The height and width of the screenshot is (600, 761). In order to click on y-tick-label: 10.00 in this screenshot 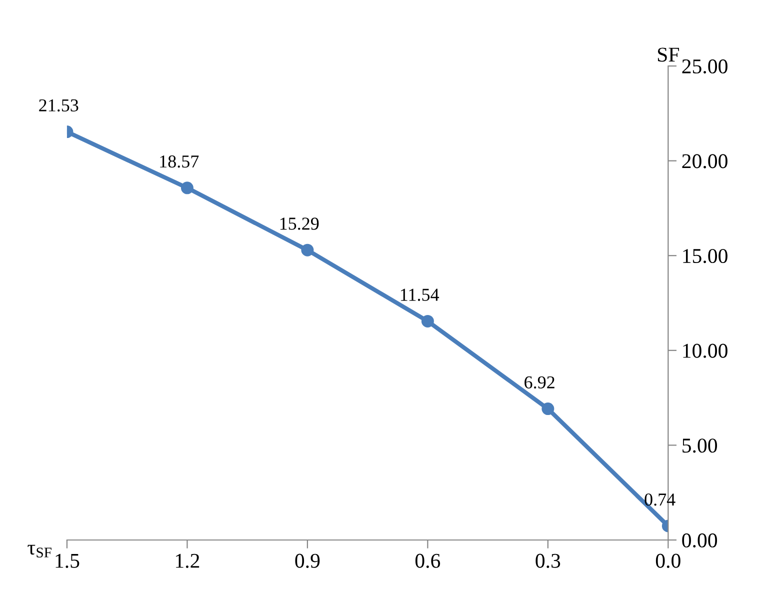, I will do `click(705, 351)`.